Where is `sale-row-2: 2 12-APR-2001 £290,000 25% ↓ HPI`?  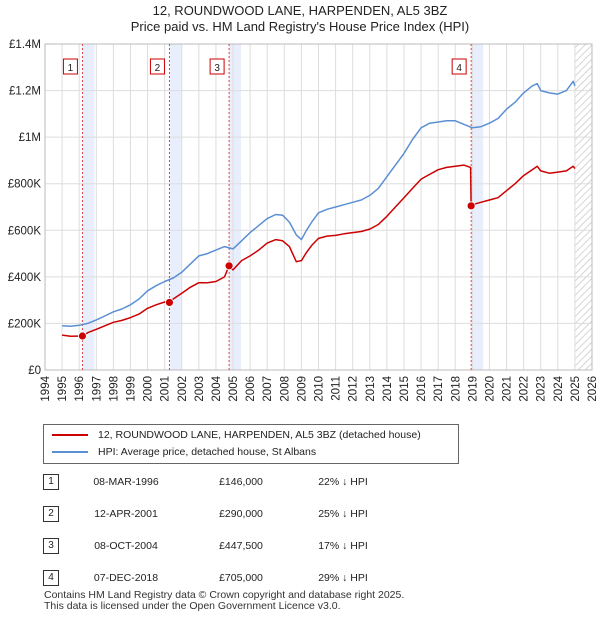 sale-row-2: 2 12-APR-2001 £290,000 25% ↓ HPI is located at coordinates (303, 514).